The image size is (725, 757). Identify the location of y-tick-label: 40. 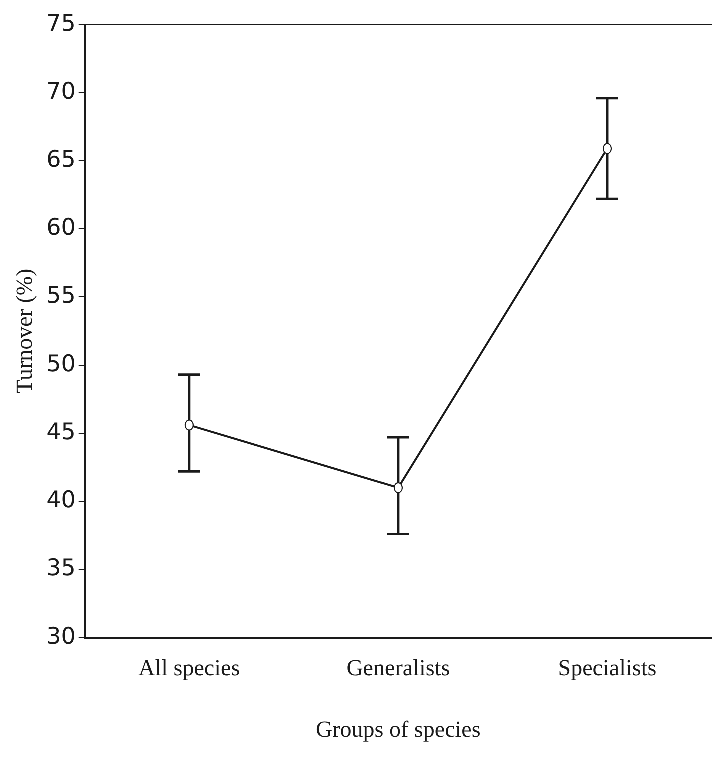
(61, 501).